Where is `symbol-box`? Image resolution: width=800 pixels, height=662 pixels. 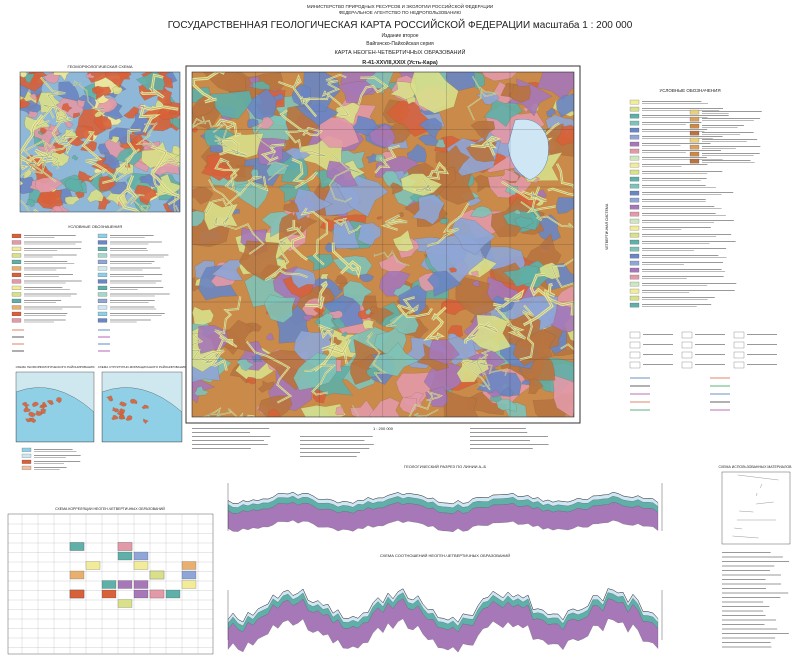
symbol-box is located at coordinates (687, 365).